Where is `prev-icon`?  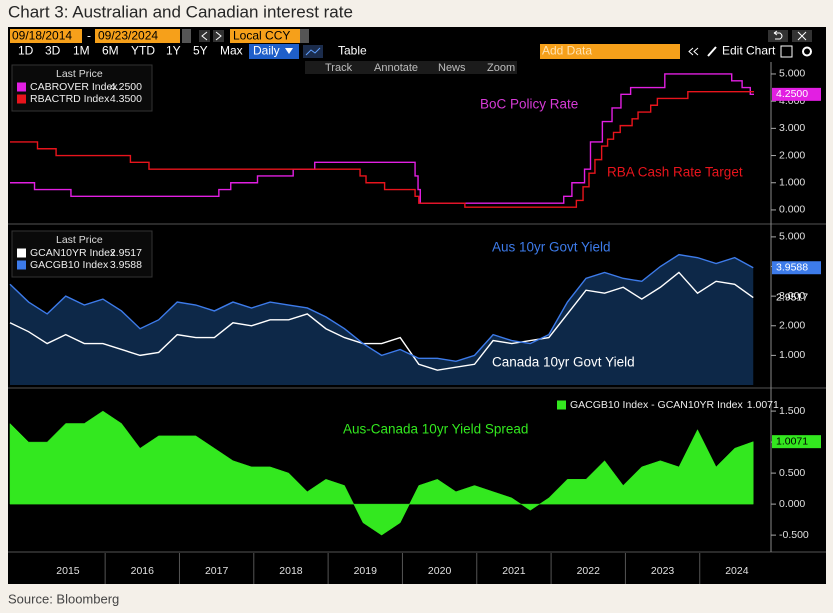 prev-icon is located at coordinates (204, 36).